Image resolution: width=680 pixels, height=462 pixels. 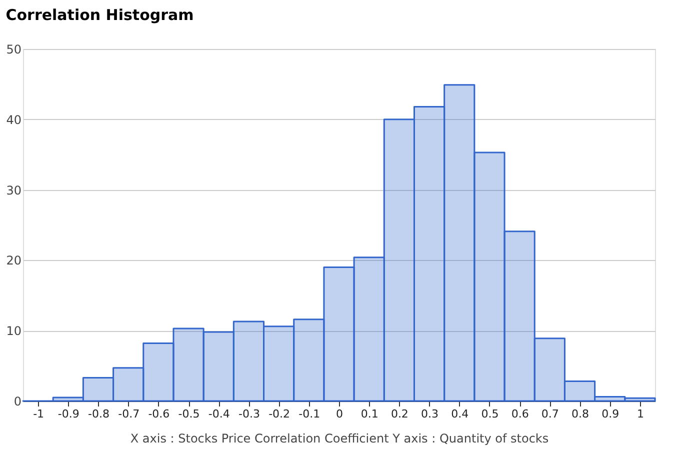 What do you see at coordinates (219, 414) in the screenshot?
I see `x-tick-label: -0.4` at bounding box center [219, 414].